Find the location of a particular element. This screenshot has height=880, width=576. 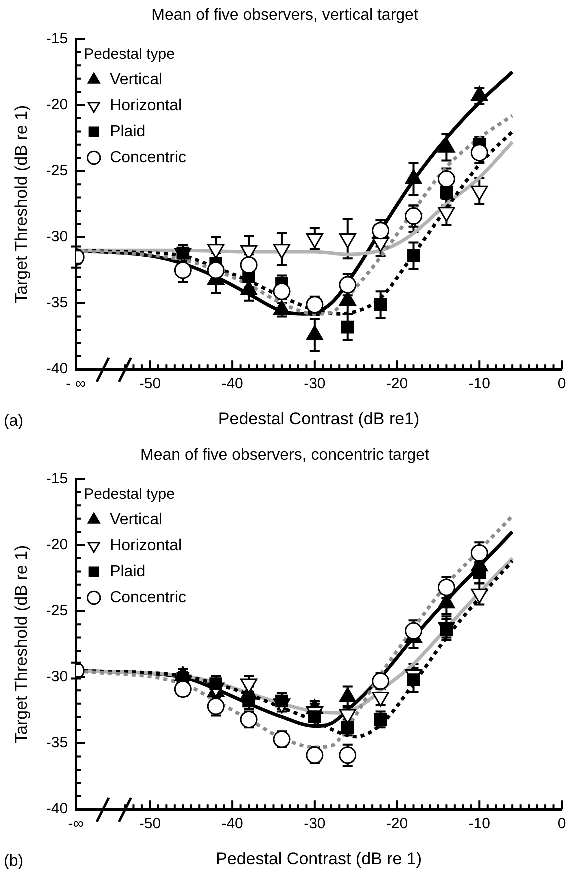

x-axis-title: Pedestal Contrast (dB re 1) is located at coordinates (319, 858).